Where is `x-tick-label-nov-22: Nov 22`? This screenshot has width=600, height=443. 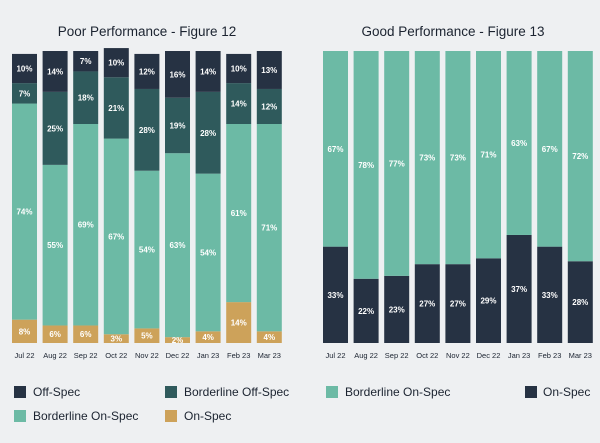
x-tick-label-nov-22: Nov 22 is located at coordinates (458, 355).